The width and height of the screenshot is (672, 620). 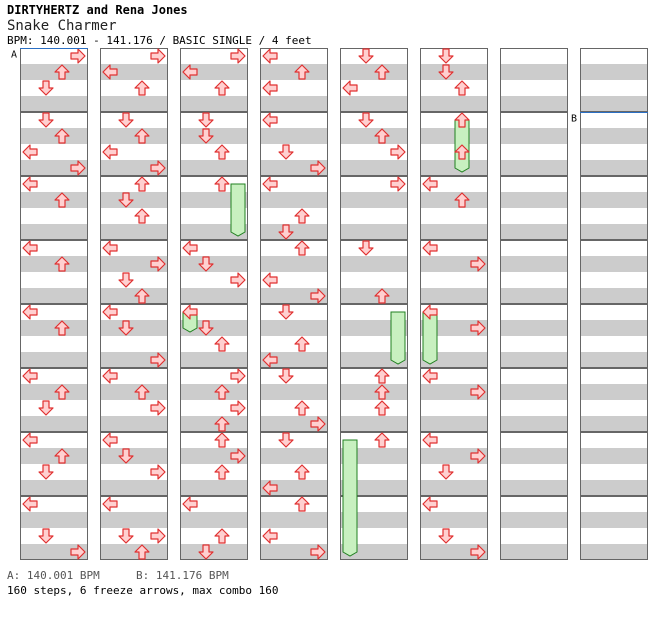 I want to click on bpm-legend-a: A: 140.001 BPM, so click(x=53, y=575).